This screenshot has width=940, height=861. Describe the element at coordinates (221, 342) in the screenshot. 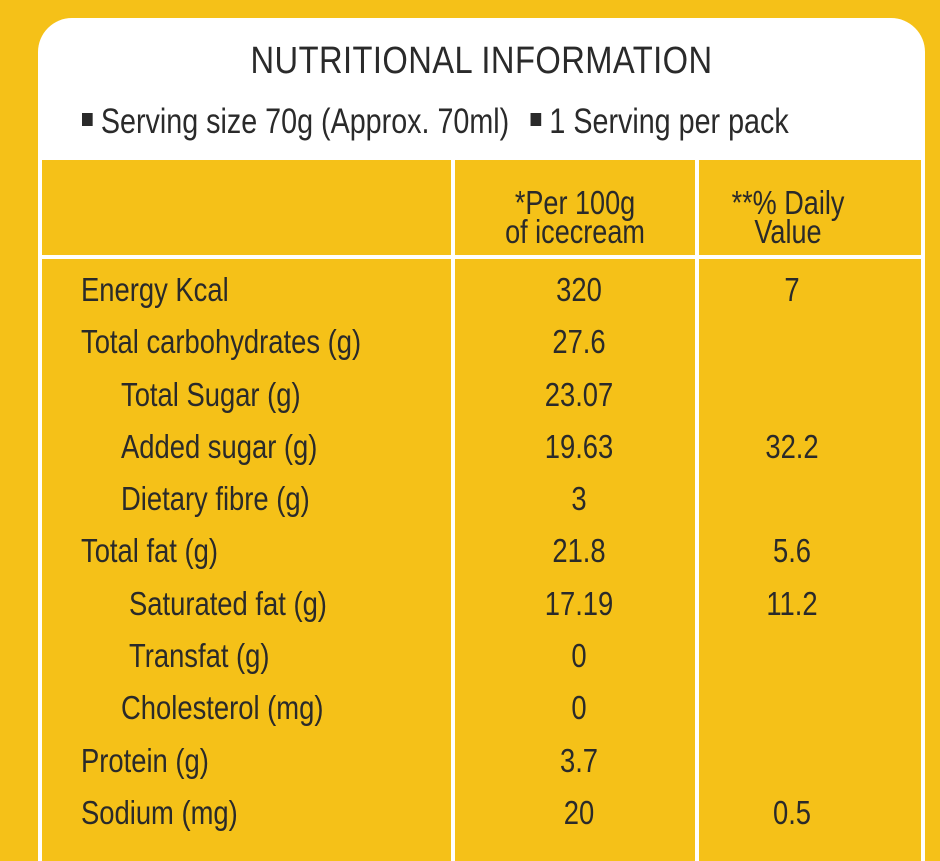

I see `nutrient-name: Total carbohydrates (g)` at that location.